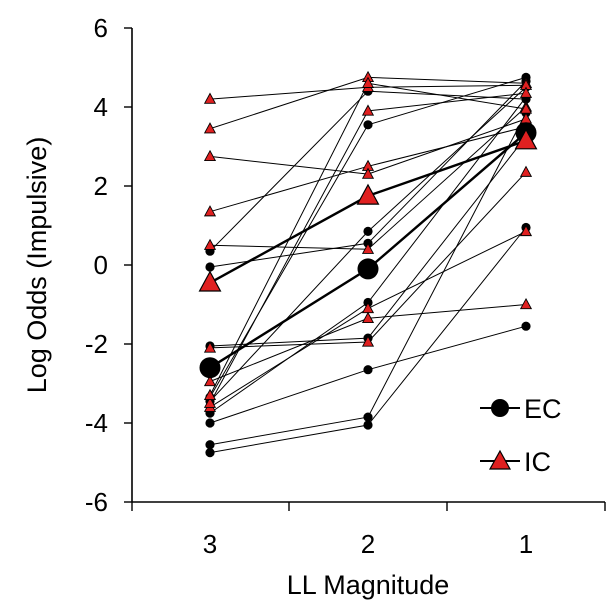 The image size is (610, 603). Describe the element at coordinates (537, 462) in the screenshot. I see `legend-ic-label: IC` at that location.